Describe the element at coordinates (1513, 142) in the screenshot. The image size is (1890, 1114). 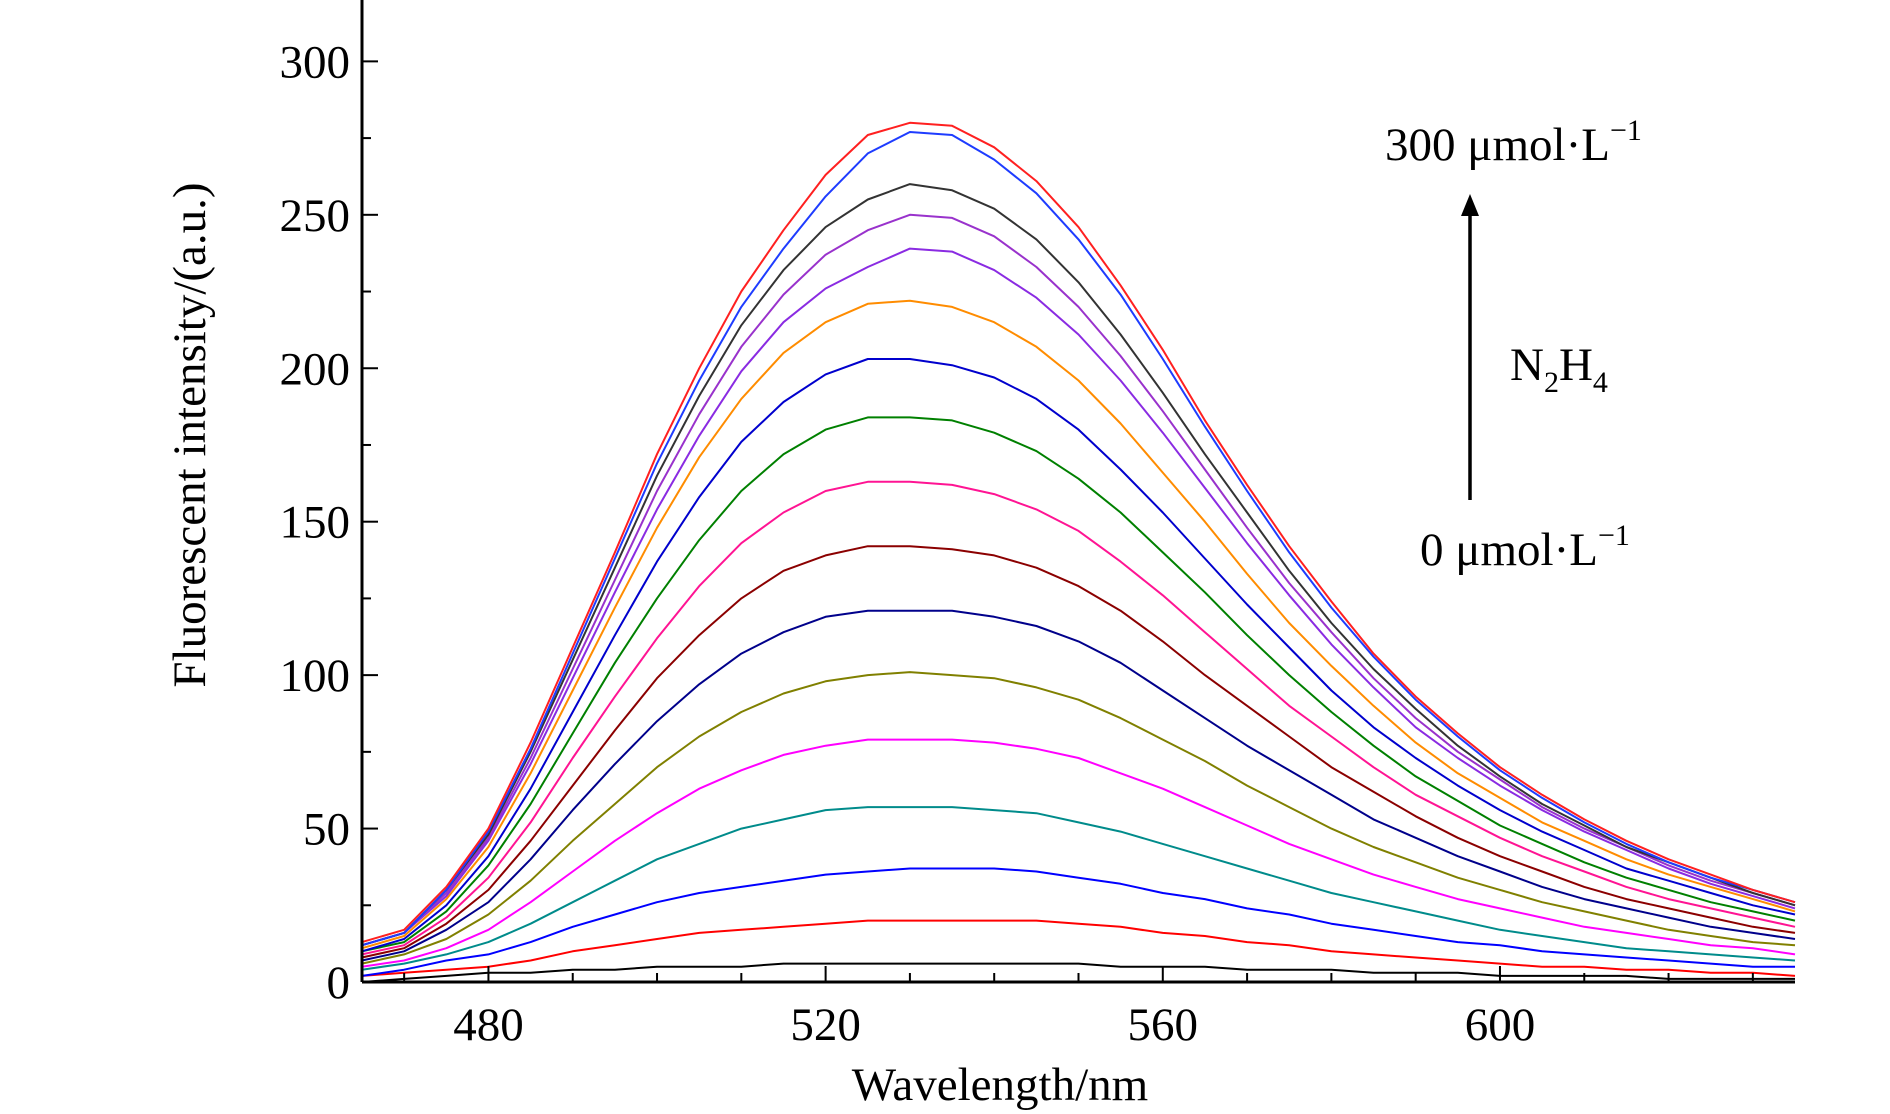
I see `max-concentration-label: 300 μmol·L−1` at that location.